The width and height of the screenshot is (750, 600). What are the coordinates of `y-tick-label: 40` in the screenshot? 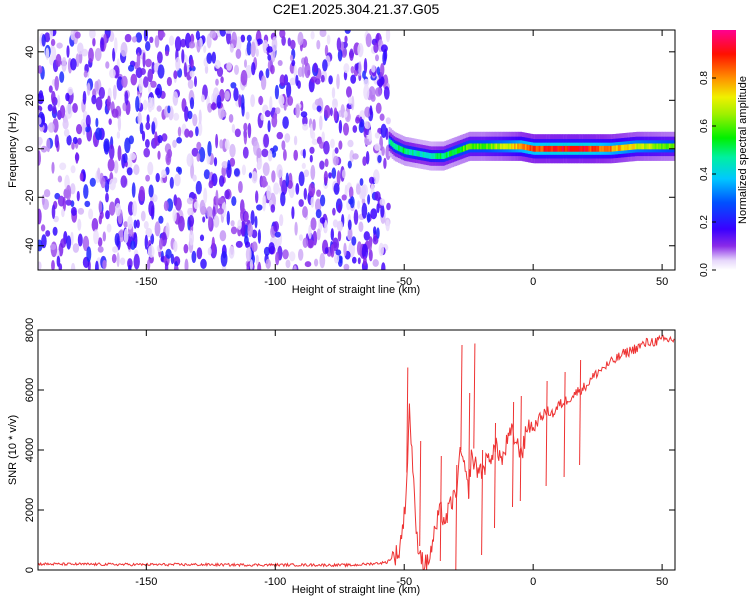 It's located at (30, 52).